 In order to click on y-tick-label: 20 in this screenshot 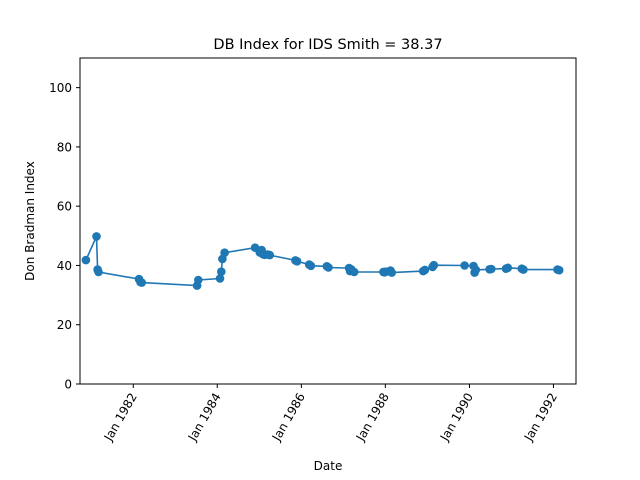, I will do `click(64, 325)`.